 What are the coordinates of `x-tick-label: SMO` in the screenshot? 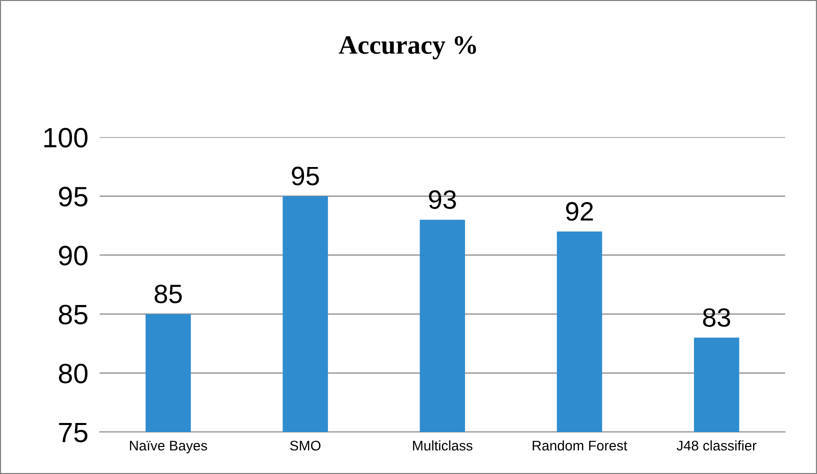 It's located at (305, 445).